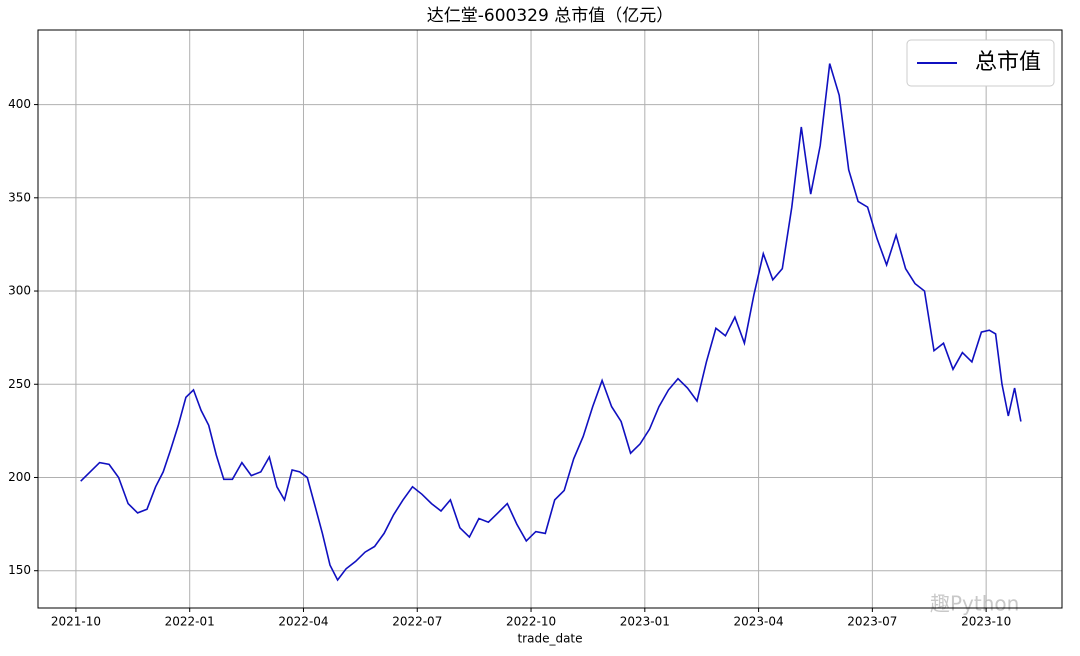  Describe the element at coordinates (190, 622) in the screenshot. I see `x-tick-label: 2022-01` at that location.